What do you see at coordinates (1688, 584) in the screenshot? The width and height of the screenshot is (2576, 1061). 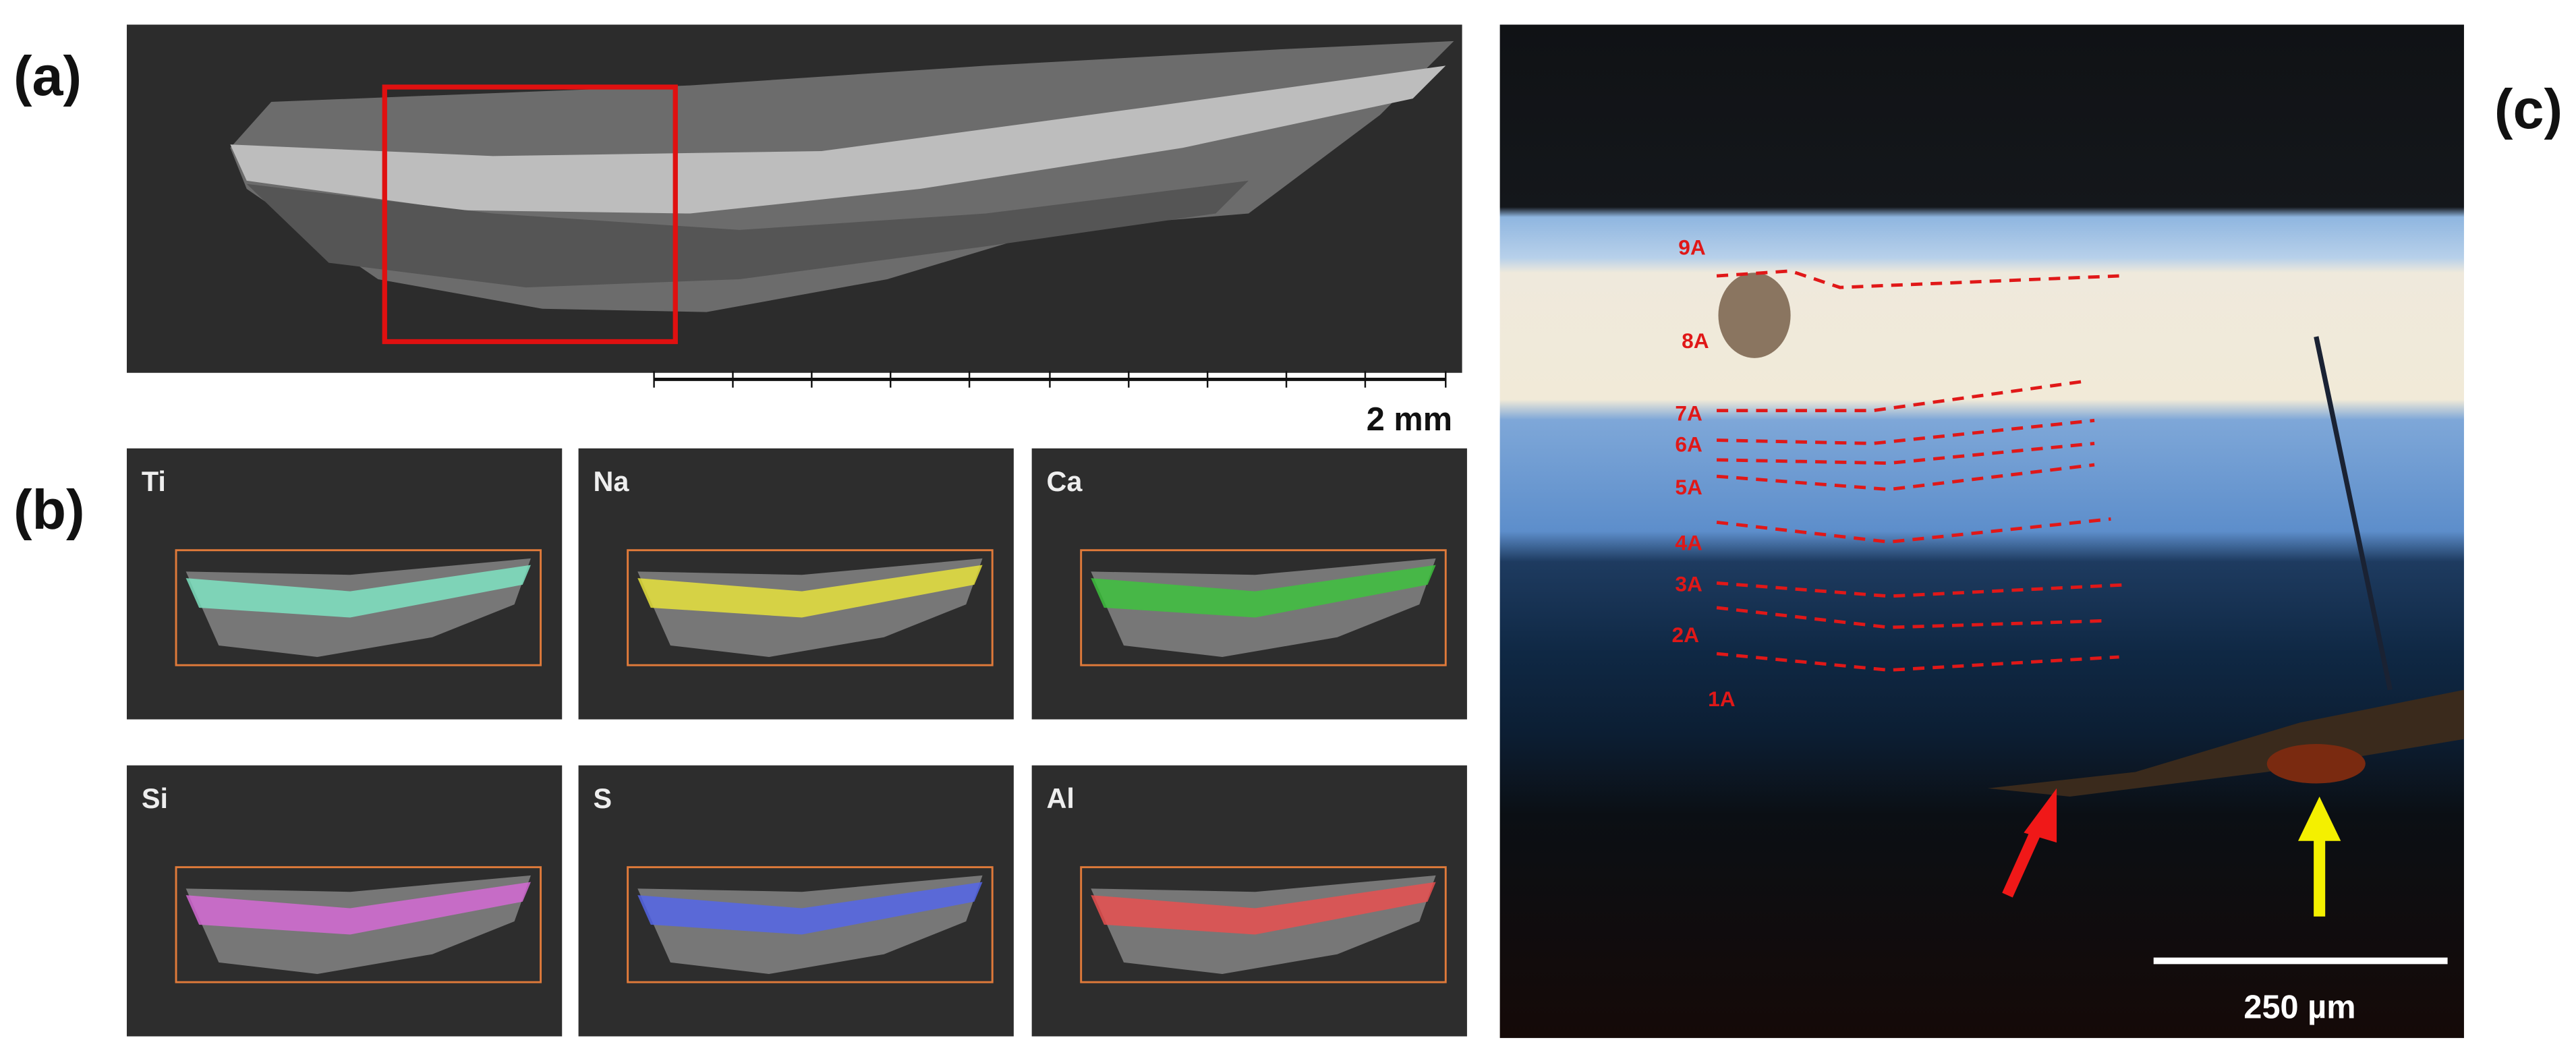 I see `layer-label: 3A` at bounding box center [1688, 584].